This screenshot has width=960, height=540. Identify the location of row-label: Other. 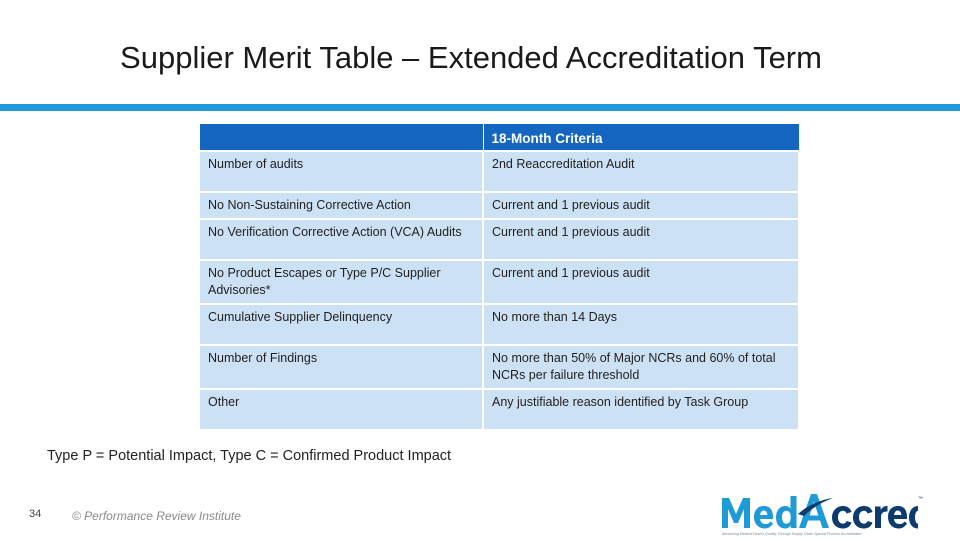
(341, 409).